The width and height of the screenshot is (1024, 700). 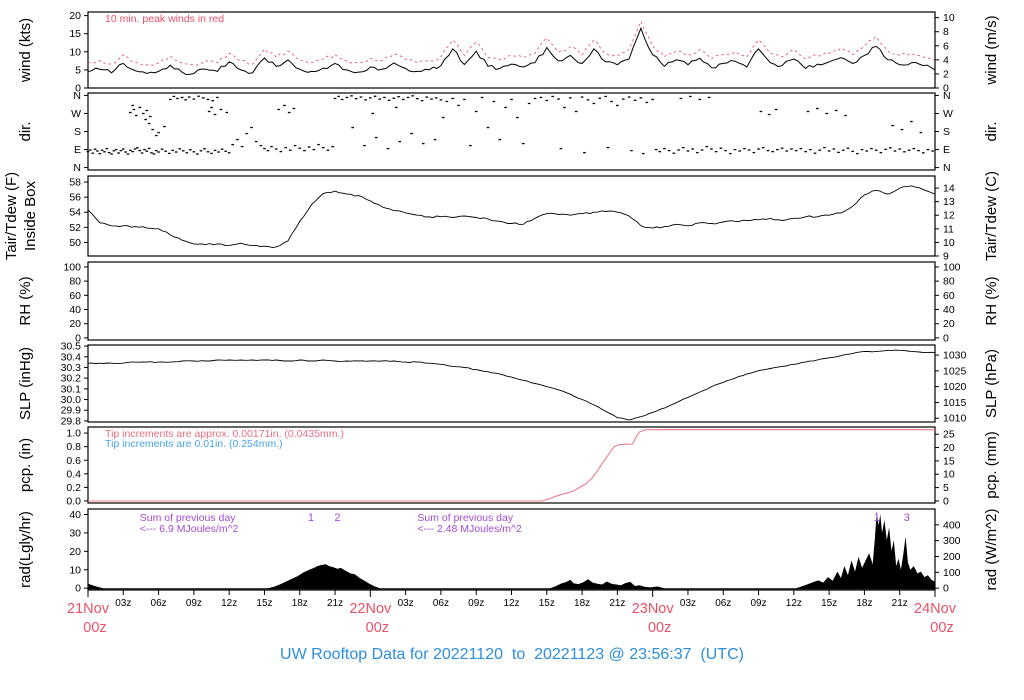 I want to click on wind-left-tick-label: 15, so click(x=75, y=34).